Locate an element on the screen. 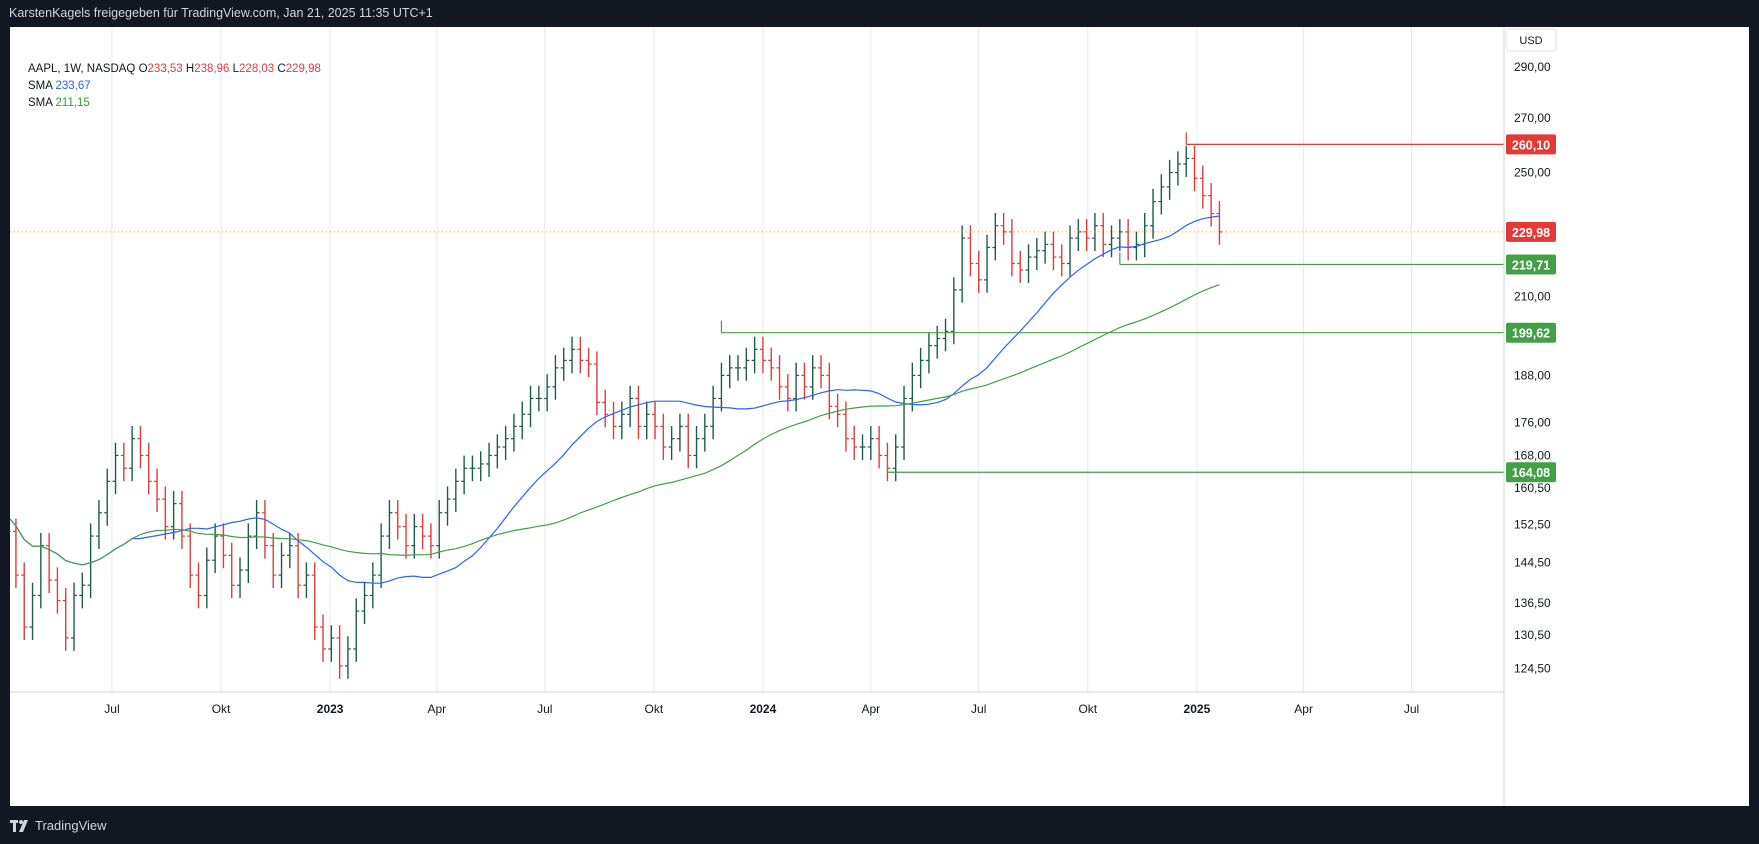  price-tick-label: 188,00 is located at coordinates (1532, 375).